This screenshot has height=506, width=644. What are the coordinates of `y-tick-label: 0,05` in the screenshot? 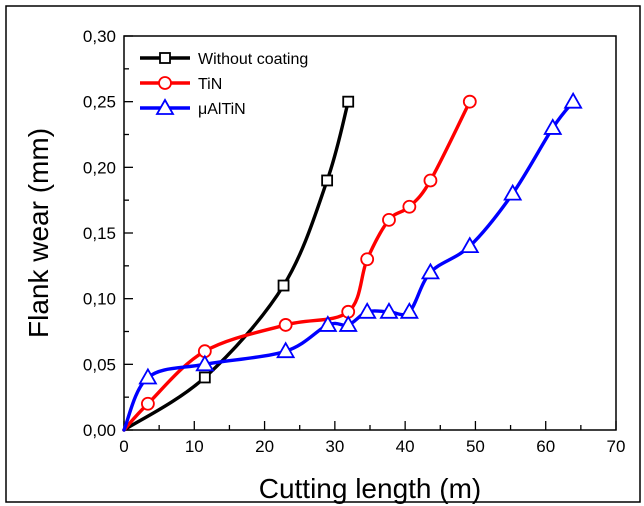 It's located at (99, 364).